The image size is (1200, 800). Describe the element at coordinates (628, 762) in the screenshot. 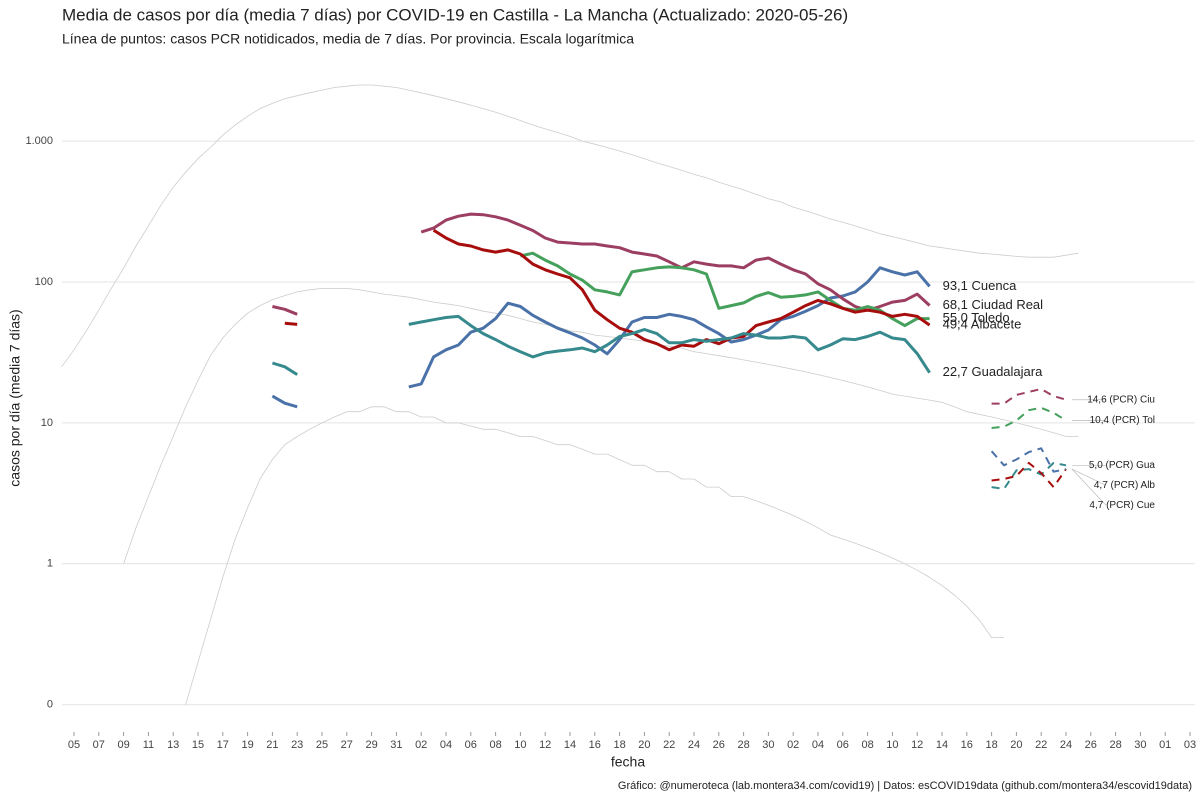

I see `x-axis-label: fecha` at that location.